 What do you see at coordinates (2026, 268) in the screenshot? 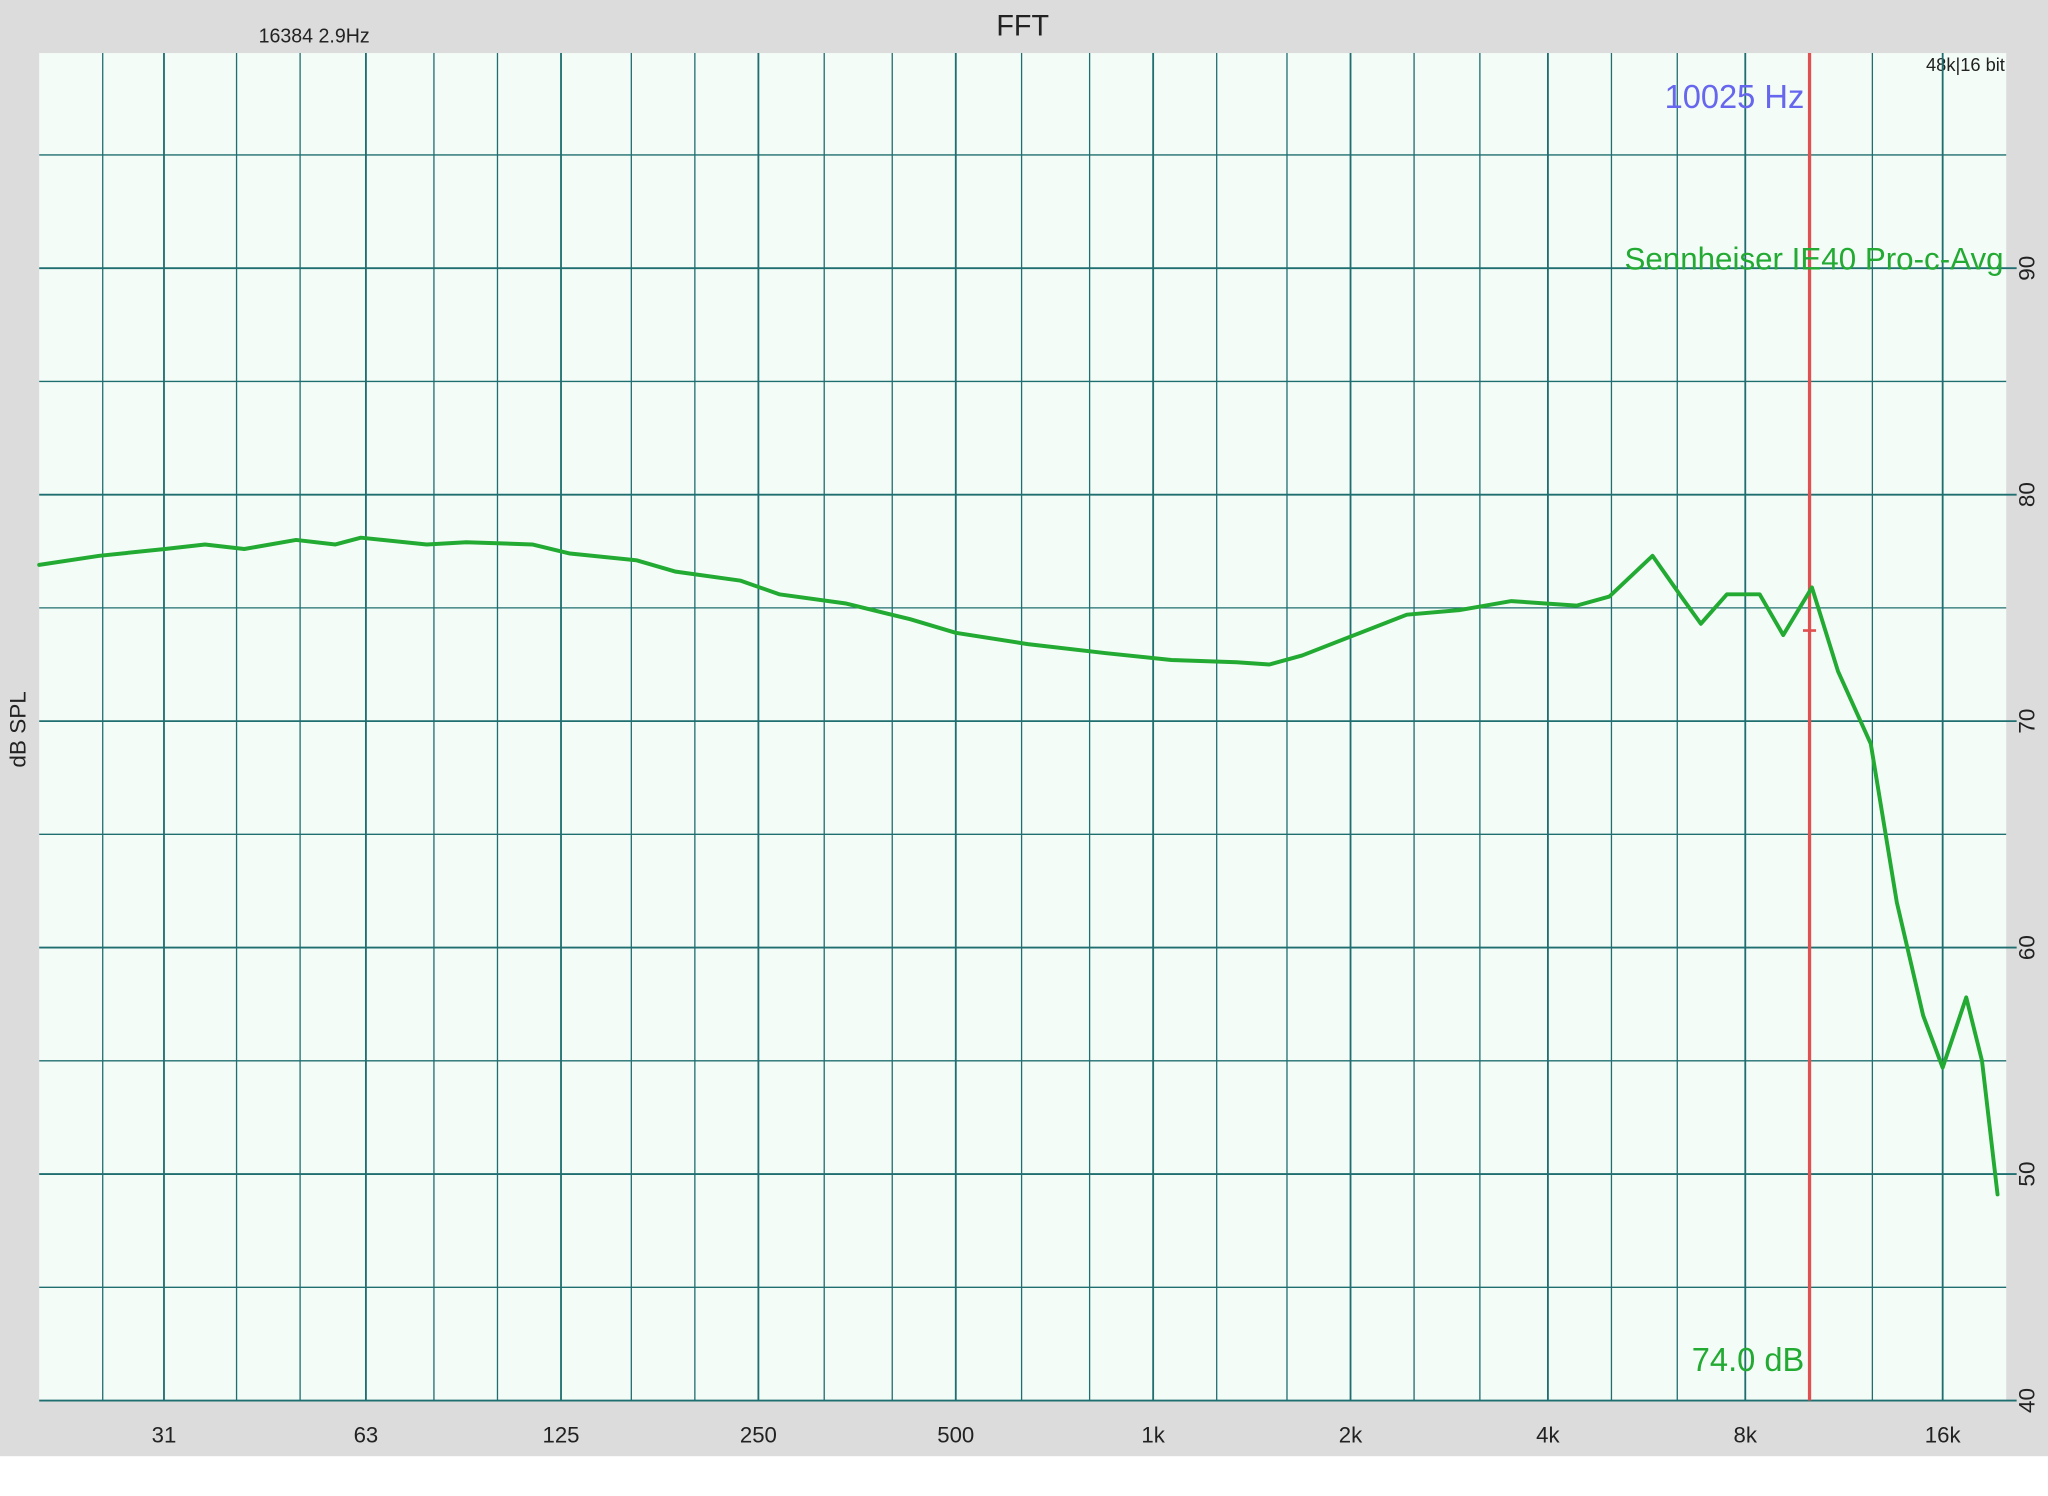
I see `y-tick-label: 90` at bounding box center [2026, 268].